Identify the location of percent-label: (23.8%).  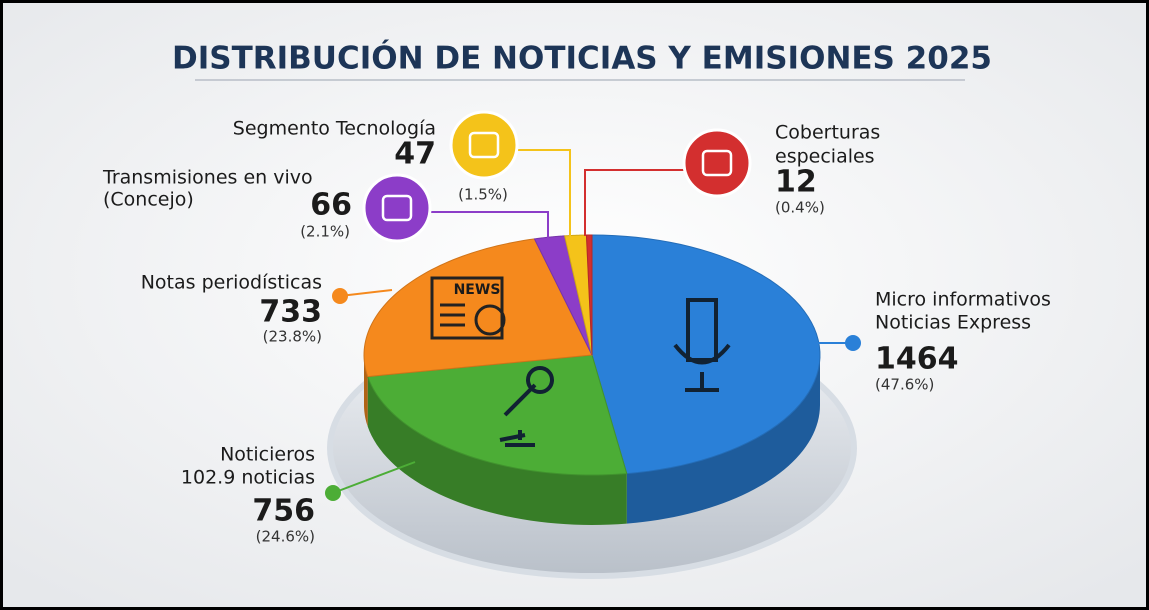
(292, 337).